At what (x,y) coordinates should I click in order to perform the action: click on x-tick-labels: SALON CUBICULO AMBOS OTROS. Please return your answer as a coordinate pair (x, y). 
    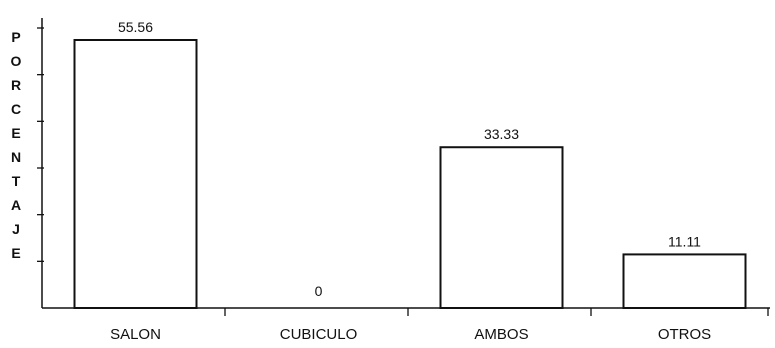
    Looking at the image, I should click on (410, 334).